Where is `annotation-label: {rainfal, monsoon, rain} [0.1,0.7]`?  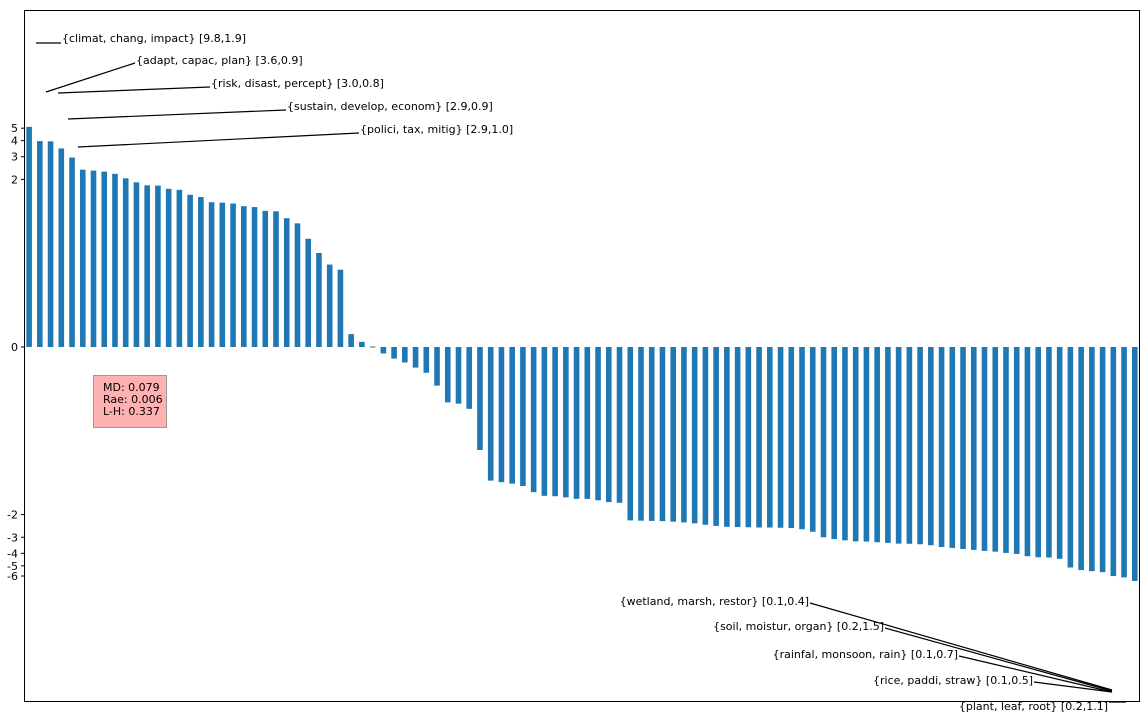 annotation-label: {rainfal, monsoon, rain} [0.1,0.7] is located at coordinates (865, 654).